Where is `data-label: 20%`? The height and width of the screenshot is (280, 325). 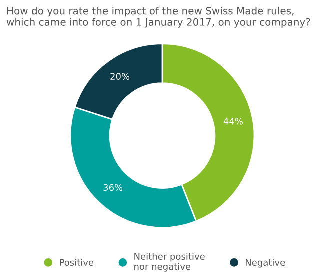
data-label: 20% is located at coordinates (120, 76).